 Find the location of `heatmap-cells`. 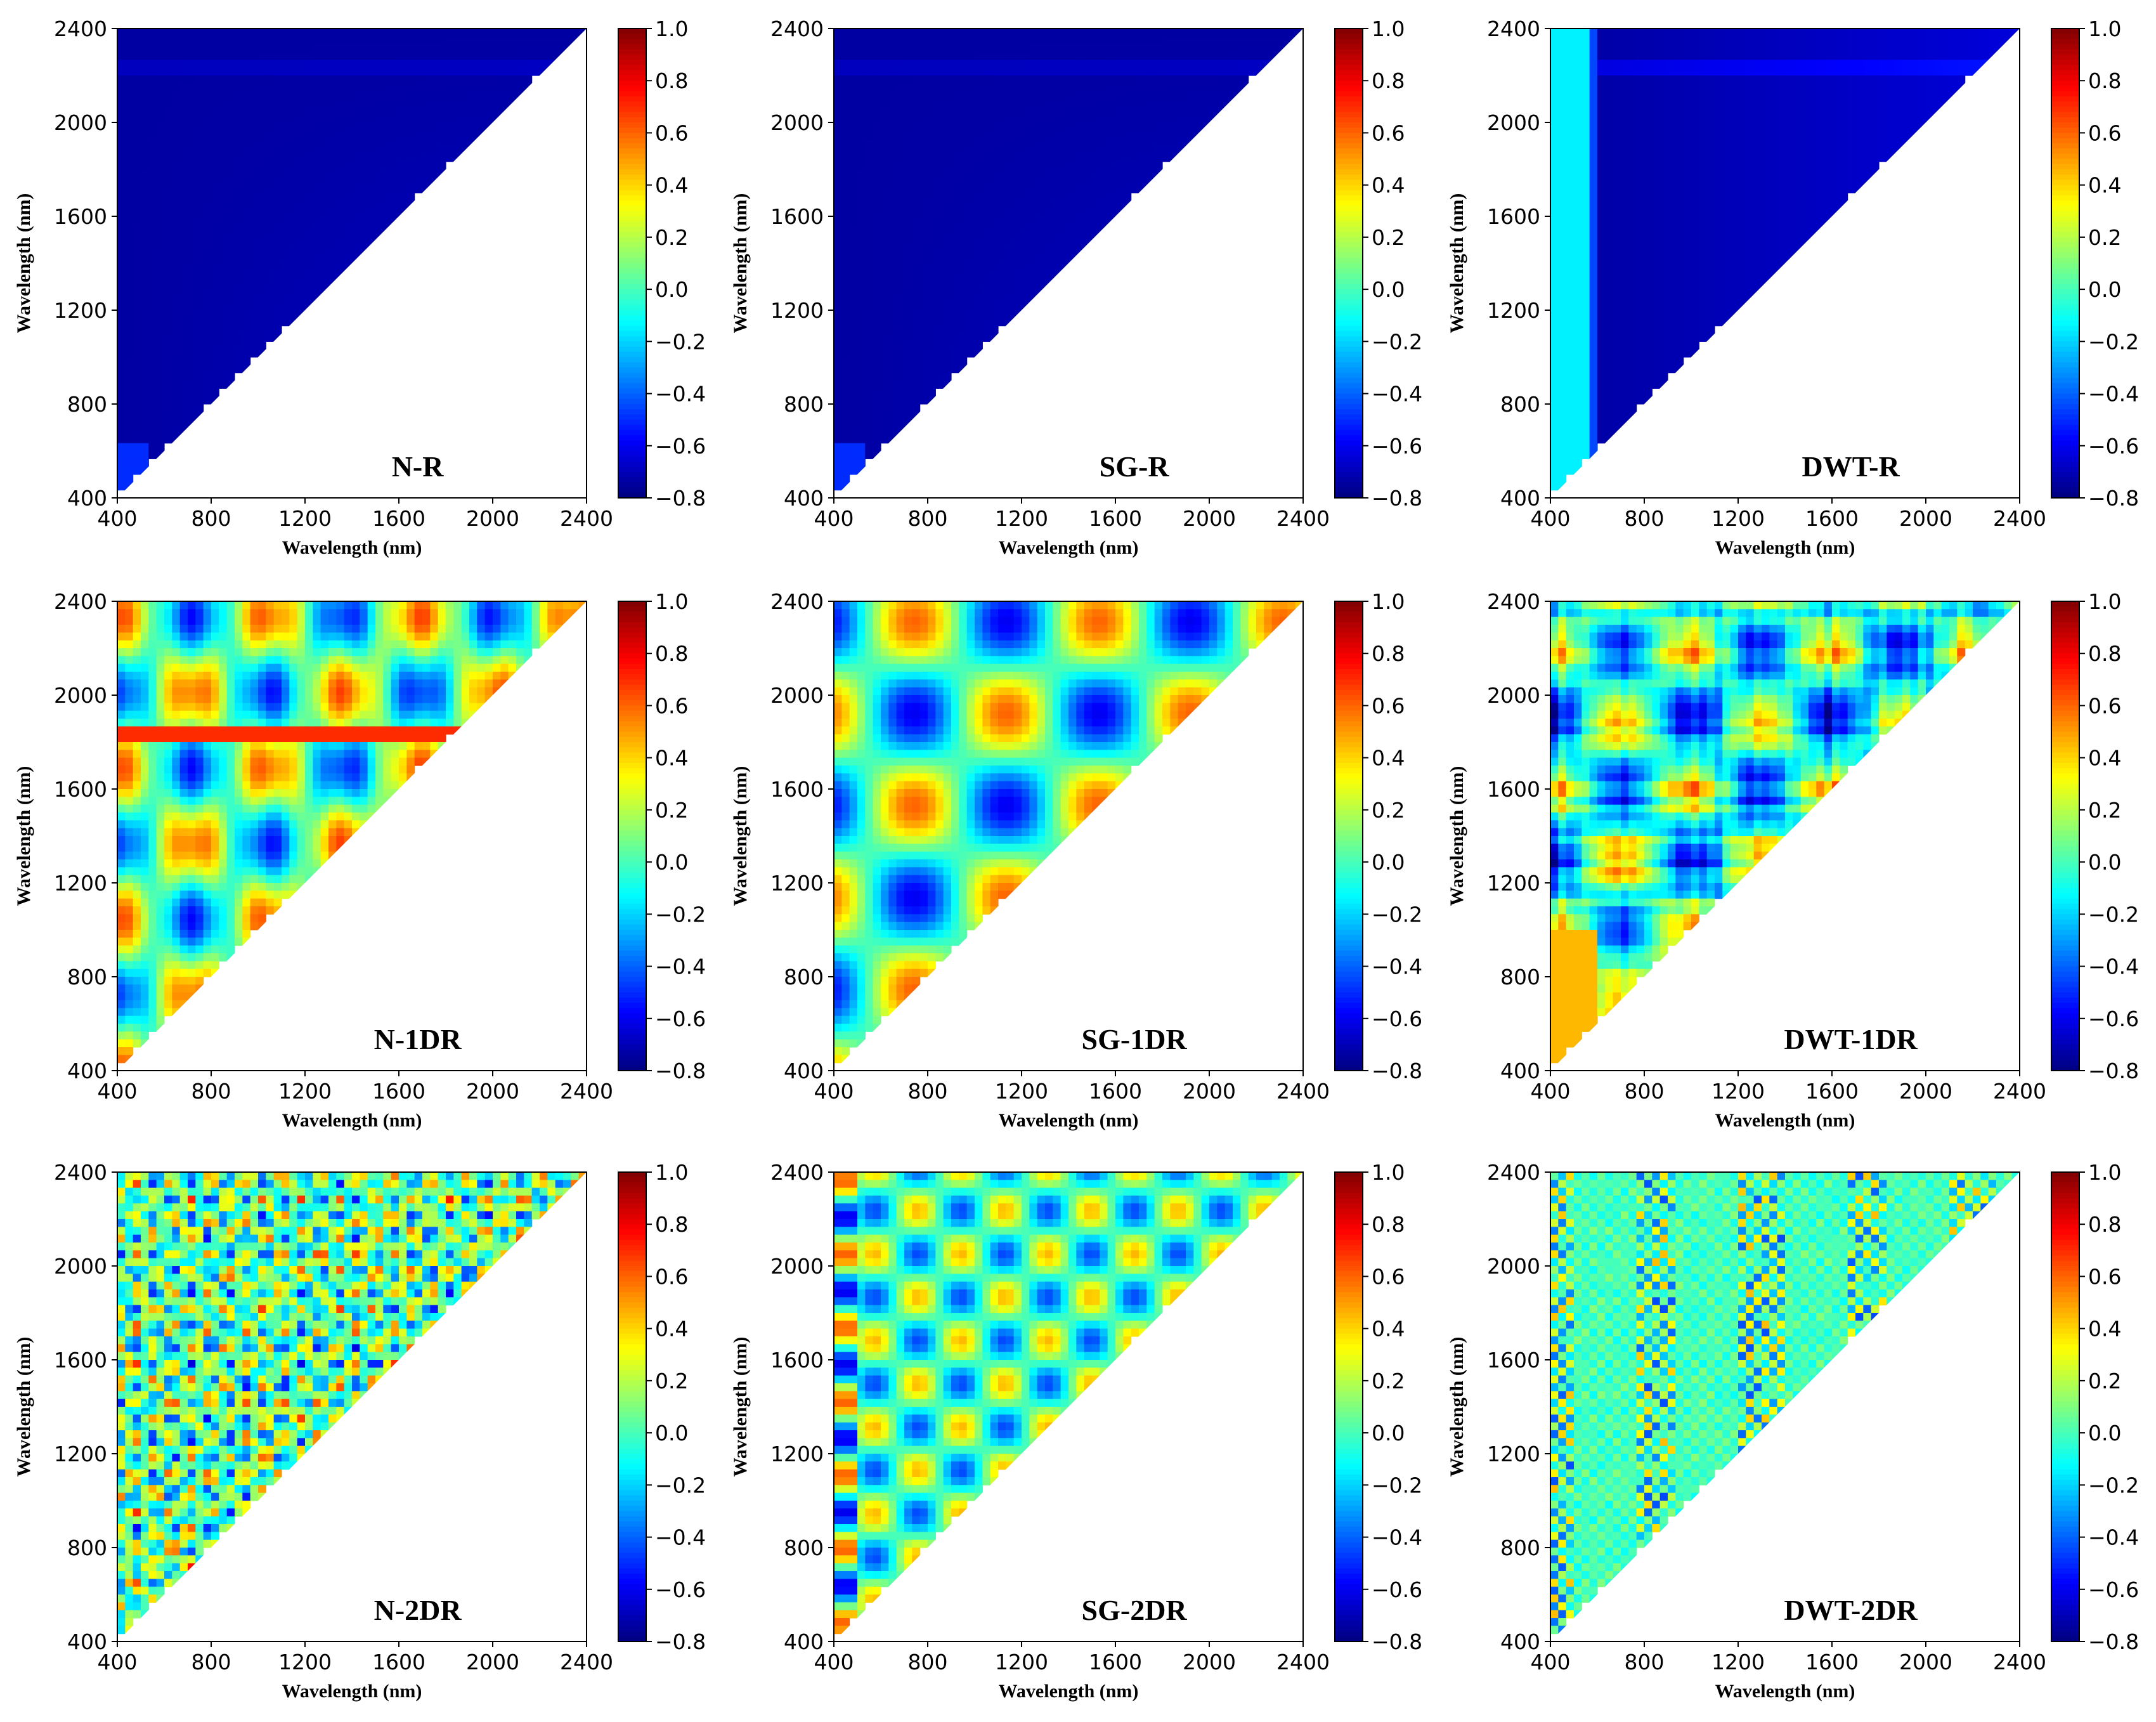

heatmap-cells is located at coordinates (1785, 260).